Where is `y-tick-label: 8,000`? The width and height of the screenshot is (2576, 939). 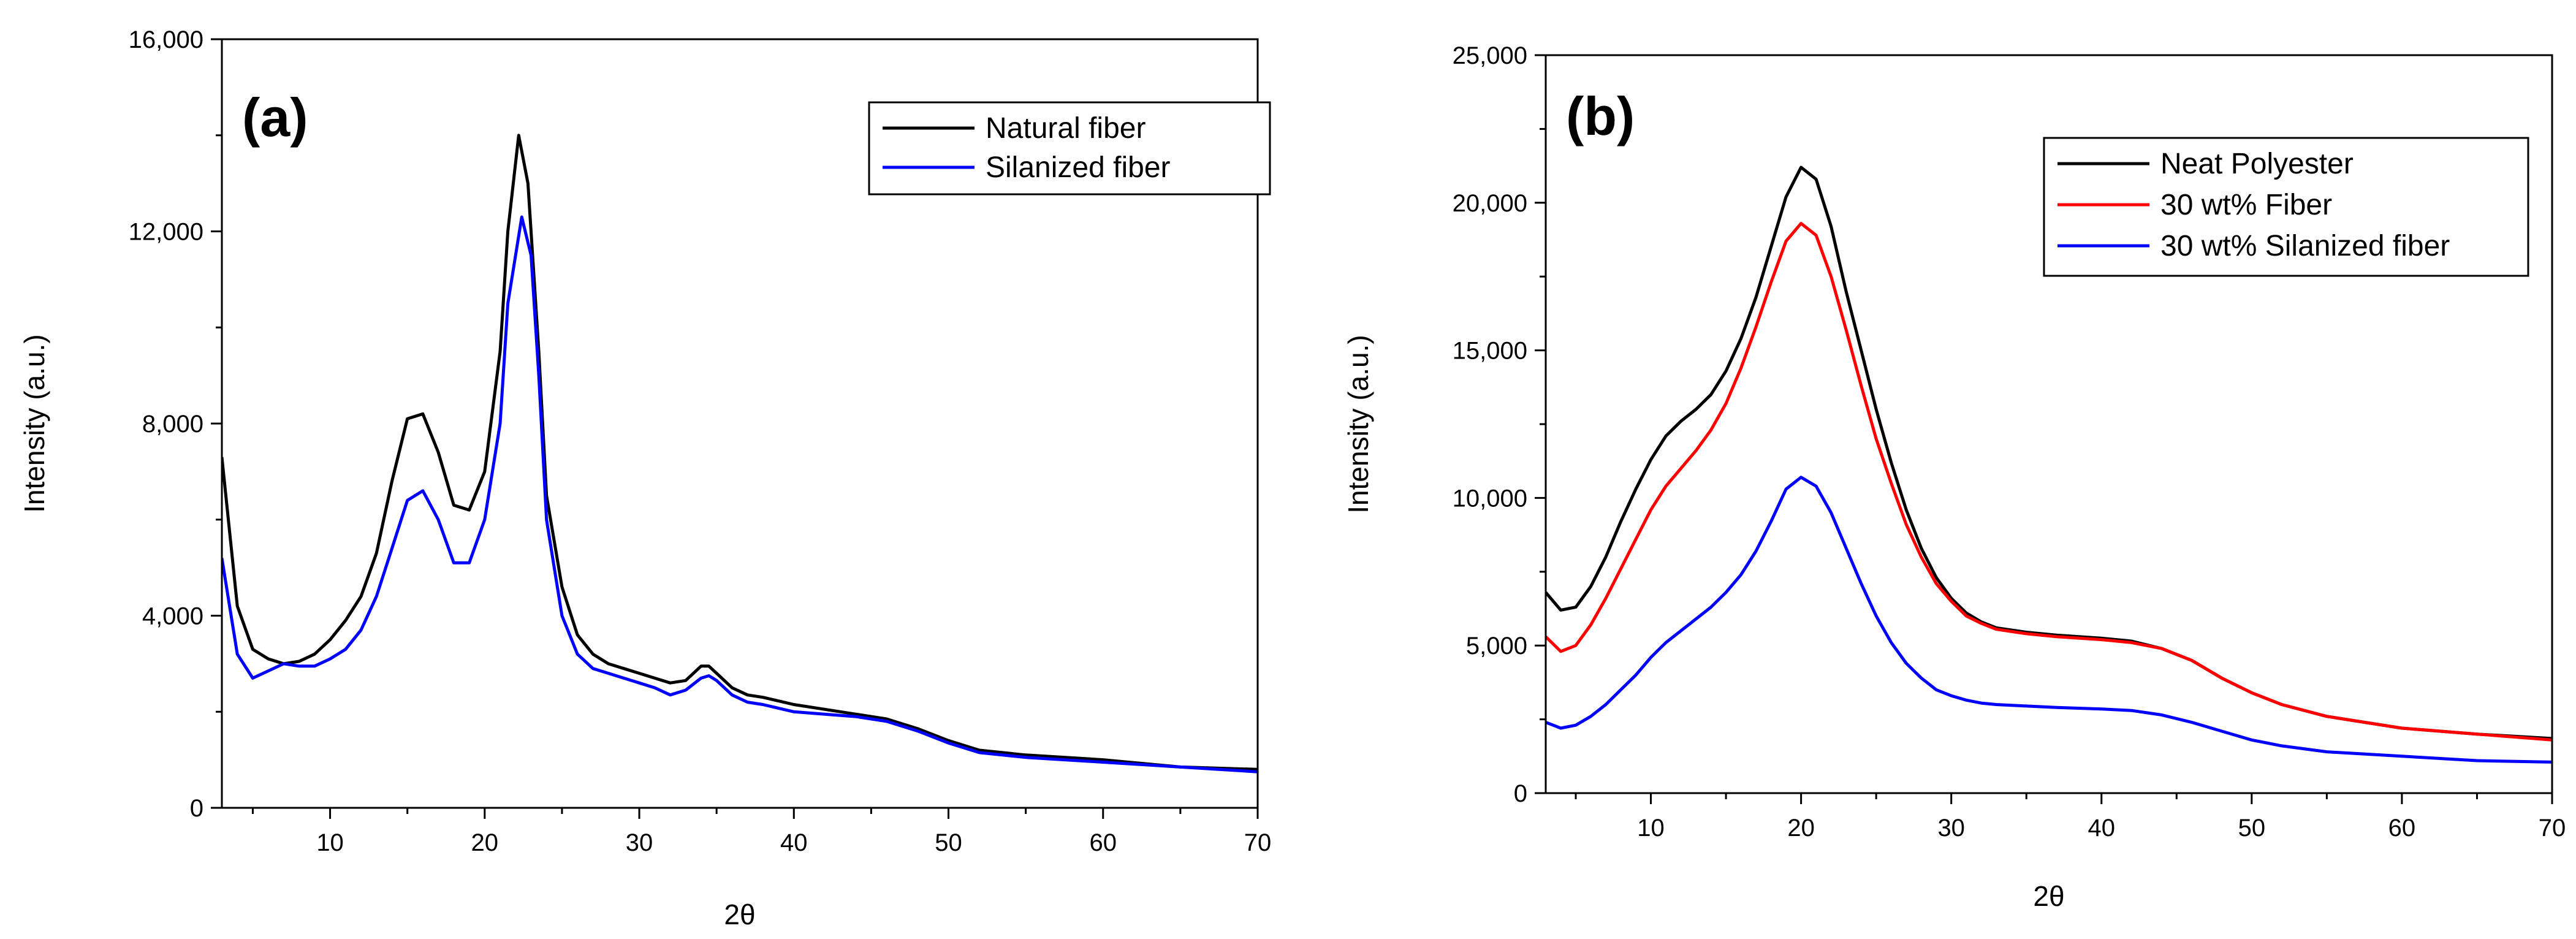
y-tick-label: 8,000 is located at coordinates (172, 424).